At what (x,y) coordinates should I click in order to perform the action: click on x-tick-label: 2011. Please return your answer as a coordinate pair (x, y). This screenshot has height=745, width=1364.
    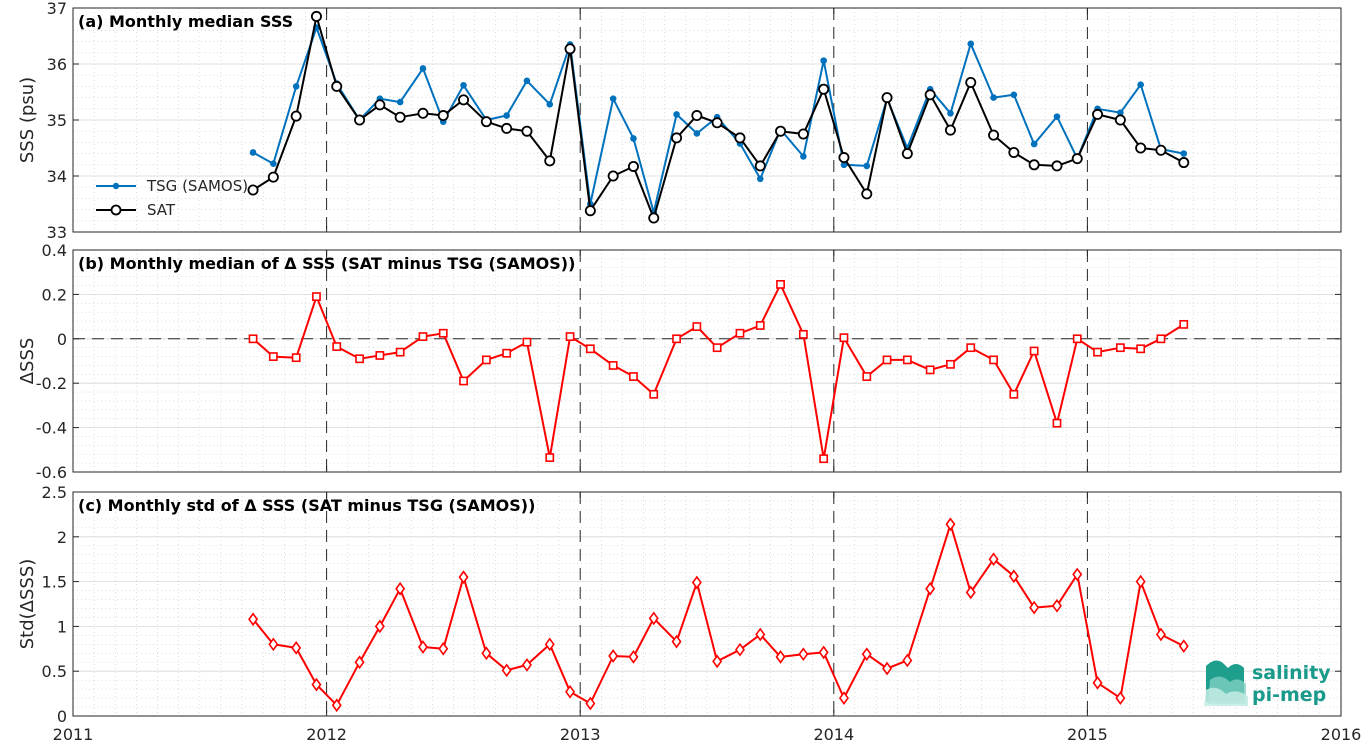
    Looking at the image, I should click on (73, 734).